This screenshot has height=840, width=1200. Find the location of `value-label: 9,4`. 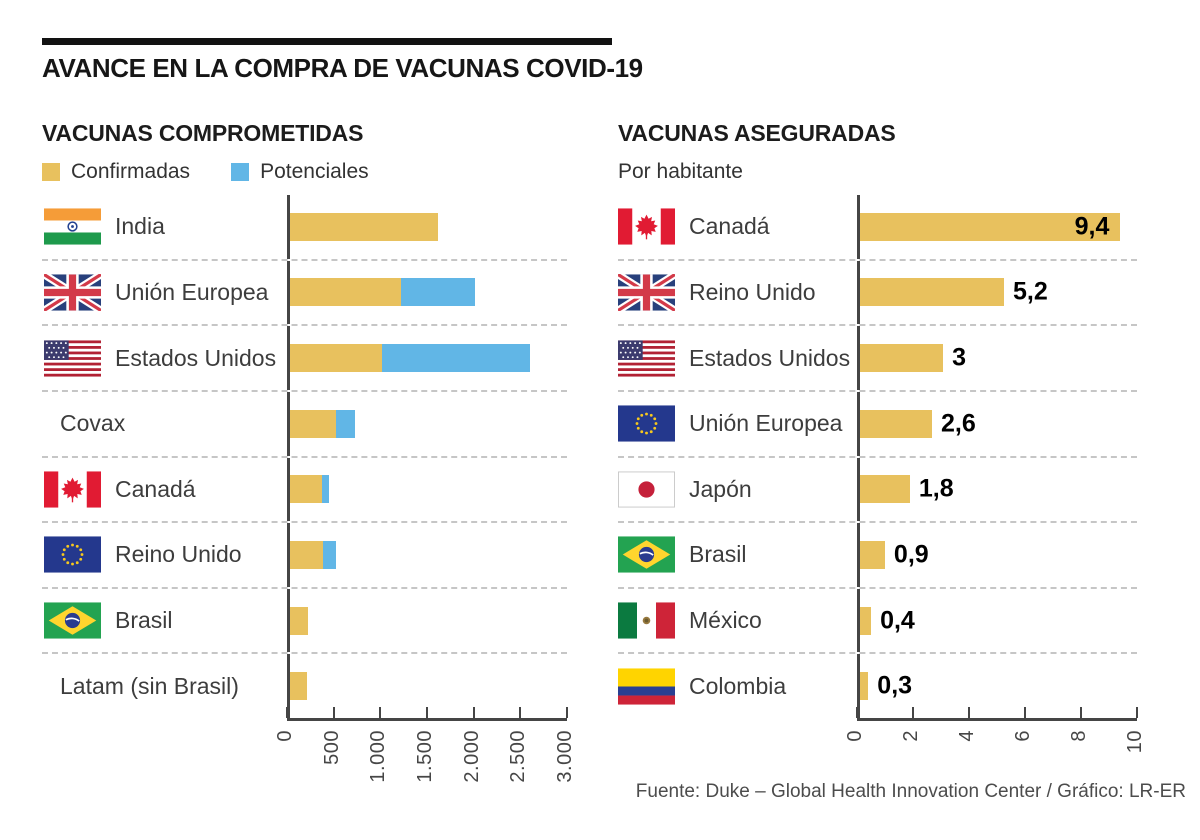

value-label: 9,4 is located at coordinates (1092, 226).